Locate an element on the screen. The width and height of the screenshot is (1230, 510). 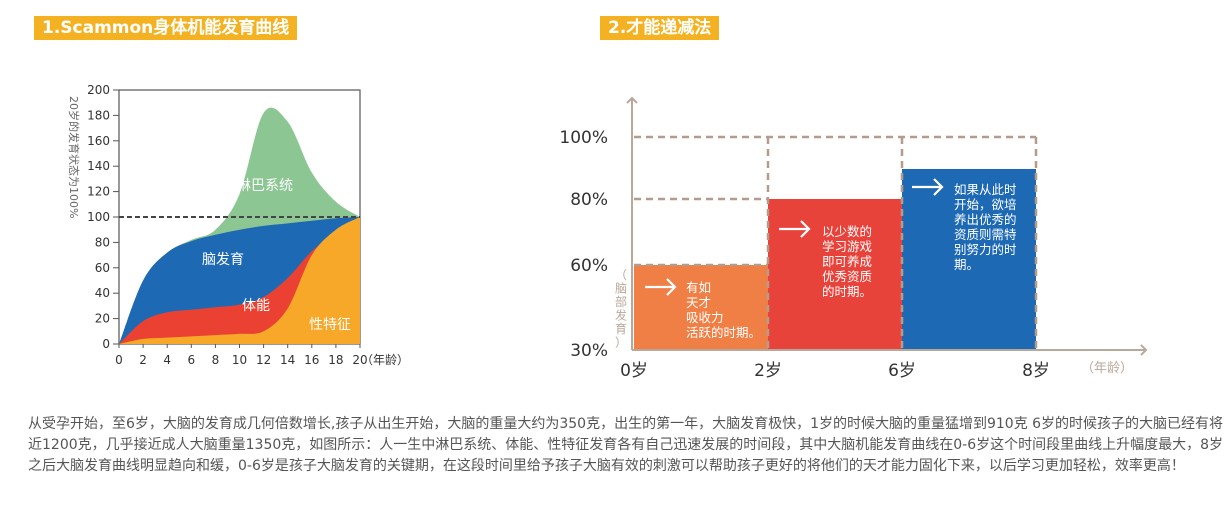
bar-0-text-line: 活跃的时期。 is located at coordinates (723, 332).